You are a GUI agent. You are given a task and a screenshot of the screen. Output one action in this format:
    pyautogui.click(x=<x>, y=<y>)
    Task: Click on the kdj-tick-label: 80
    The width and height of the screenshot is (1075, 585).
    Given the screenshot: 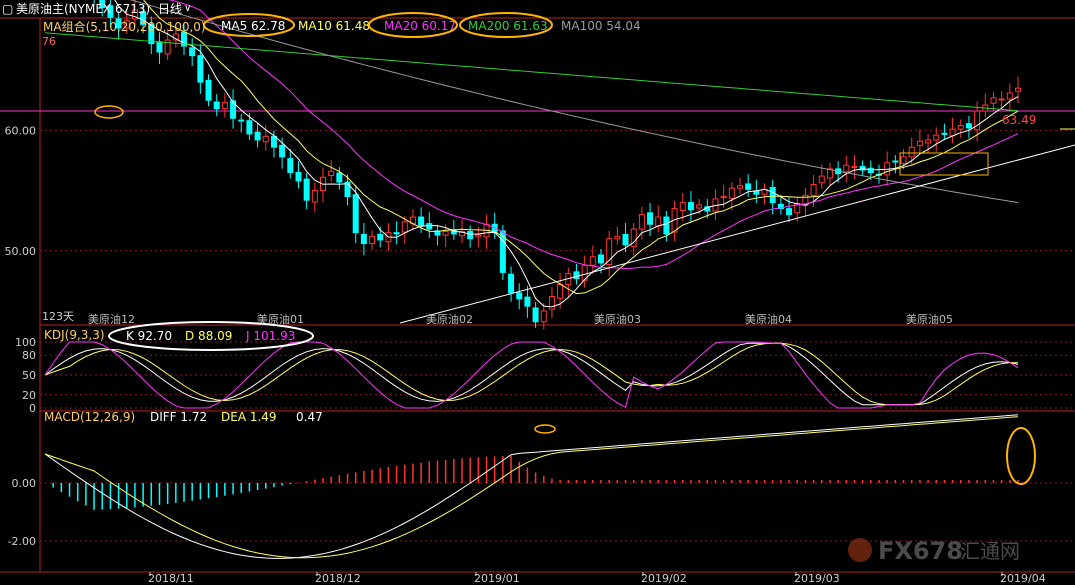 What is the action you would take?
    pyautogui.click(x=29, y=355)
    